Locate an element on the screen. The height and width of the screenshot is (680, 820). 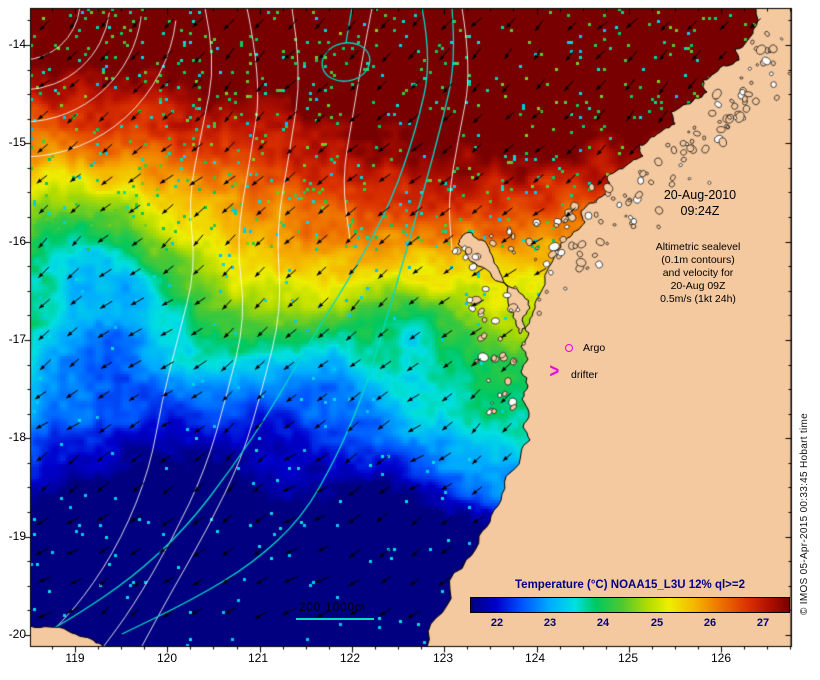
datetime-annotation: 20-Aug-2010 09:24Z is located at coordinates (700, 203).